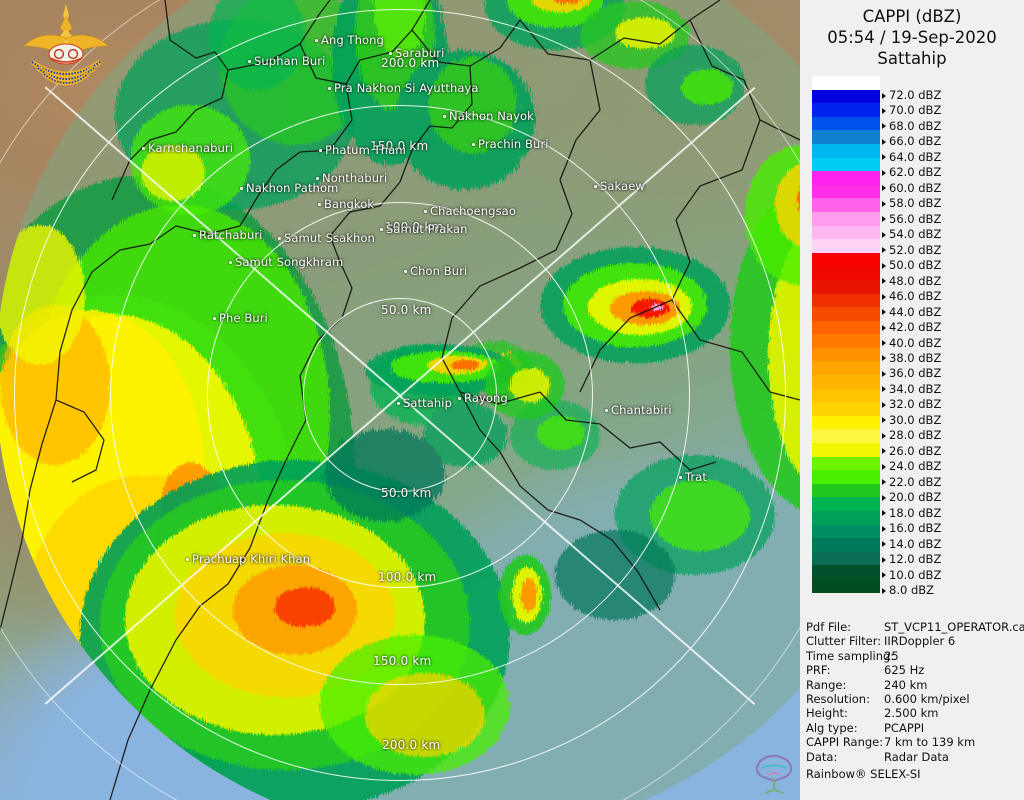  I want to click on metadata-row: Data: Radar Data, so click(915, 757).